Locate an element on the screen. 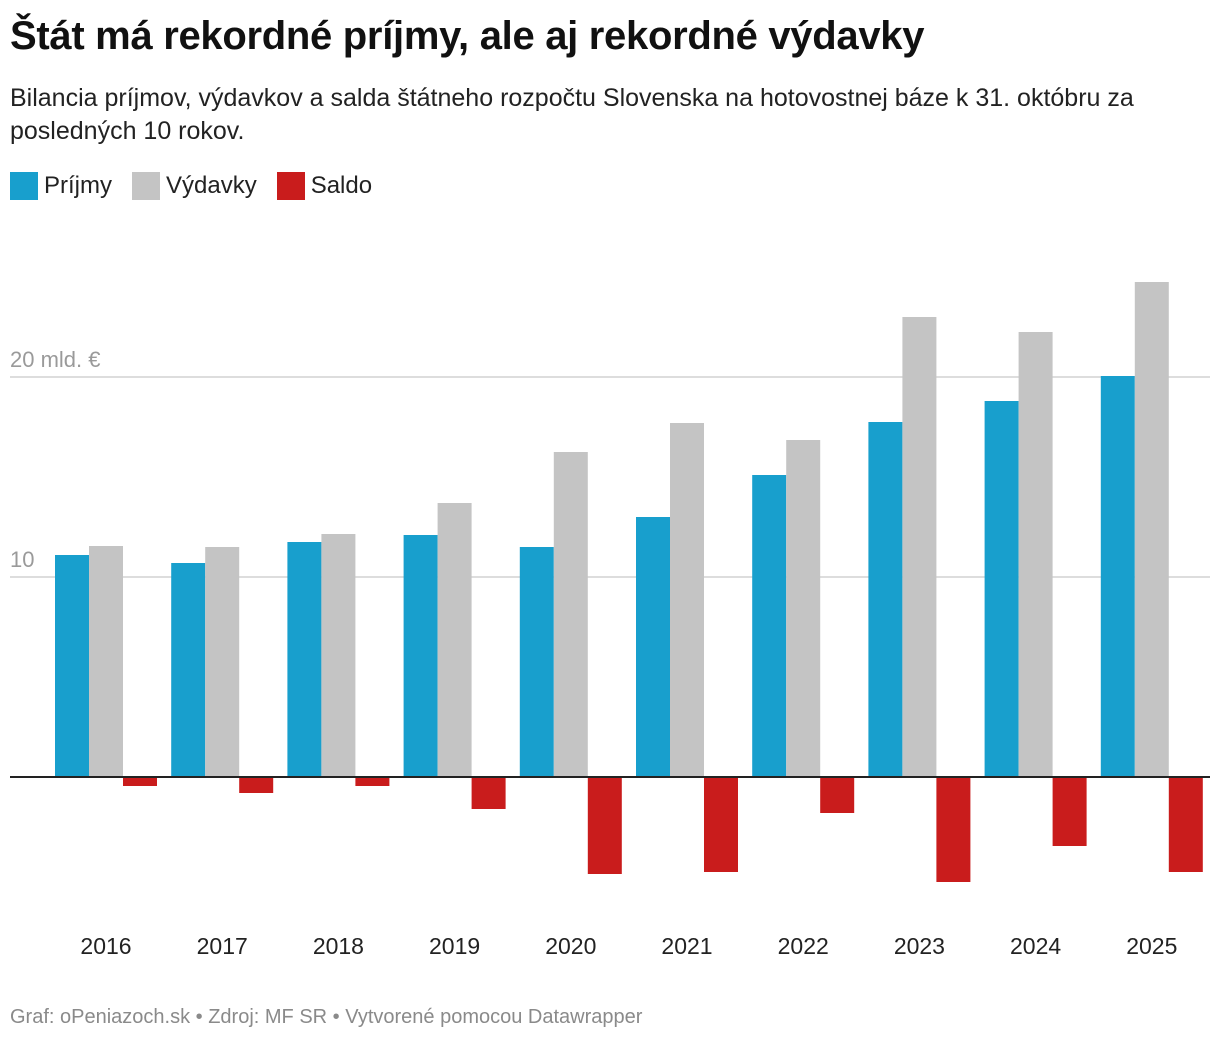 This screenshot has height=1042, width=1220. bar-saldo-2025 is located at coordinates (1185, 824).